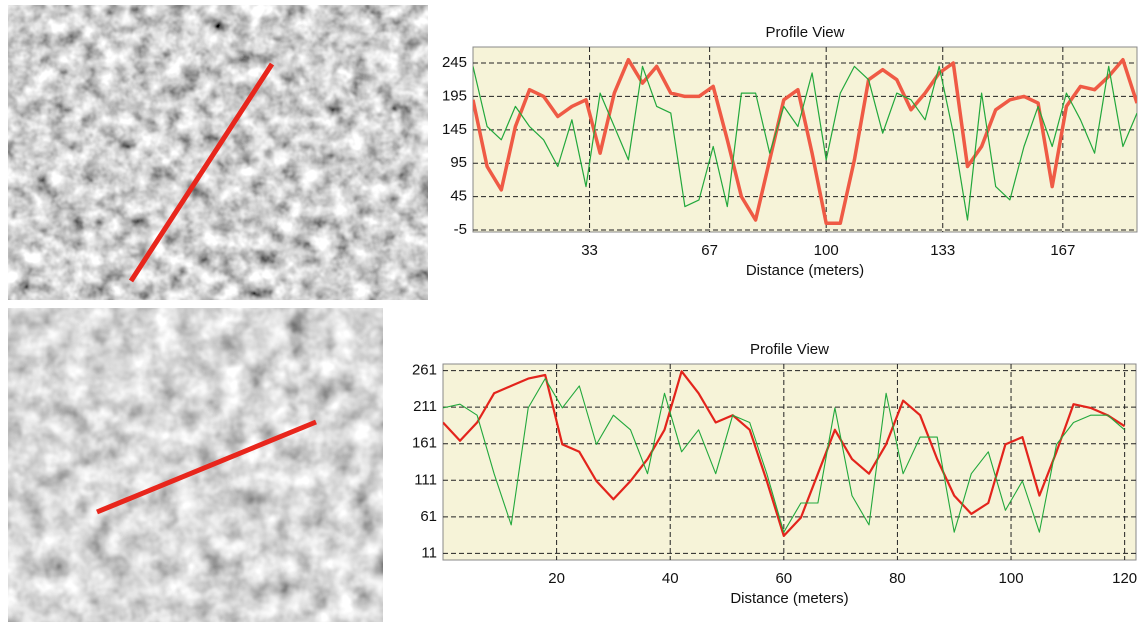 The height and width of the screenshot is (633, 1145). Describe the element at coordinates (897, 578) in the screenshot. I see `x-tick-label: 80` at that location.